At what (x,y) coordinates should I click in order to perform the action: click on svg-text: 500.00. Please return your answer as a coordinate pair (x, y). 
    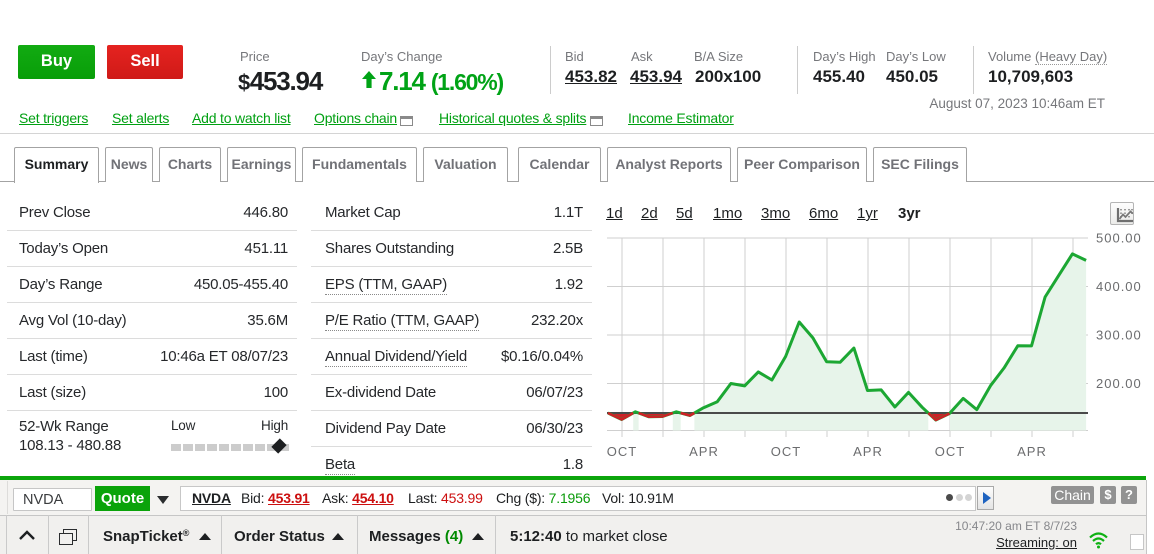
    Looking at the image, I should click on (1119, 238).